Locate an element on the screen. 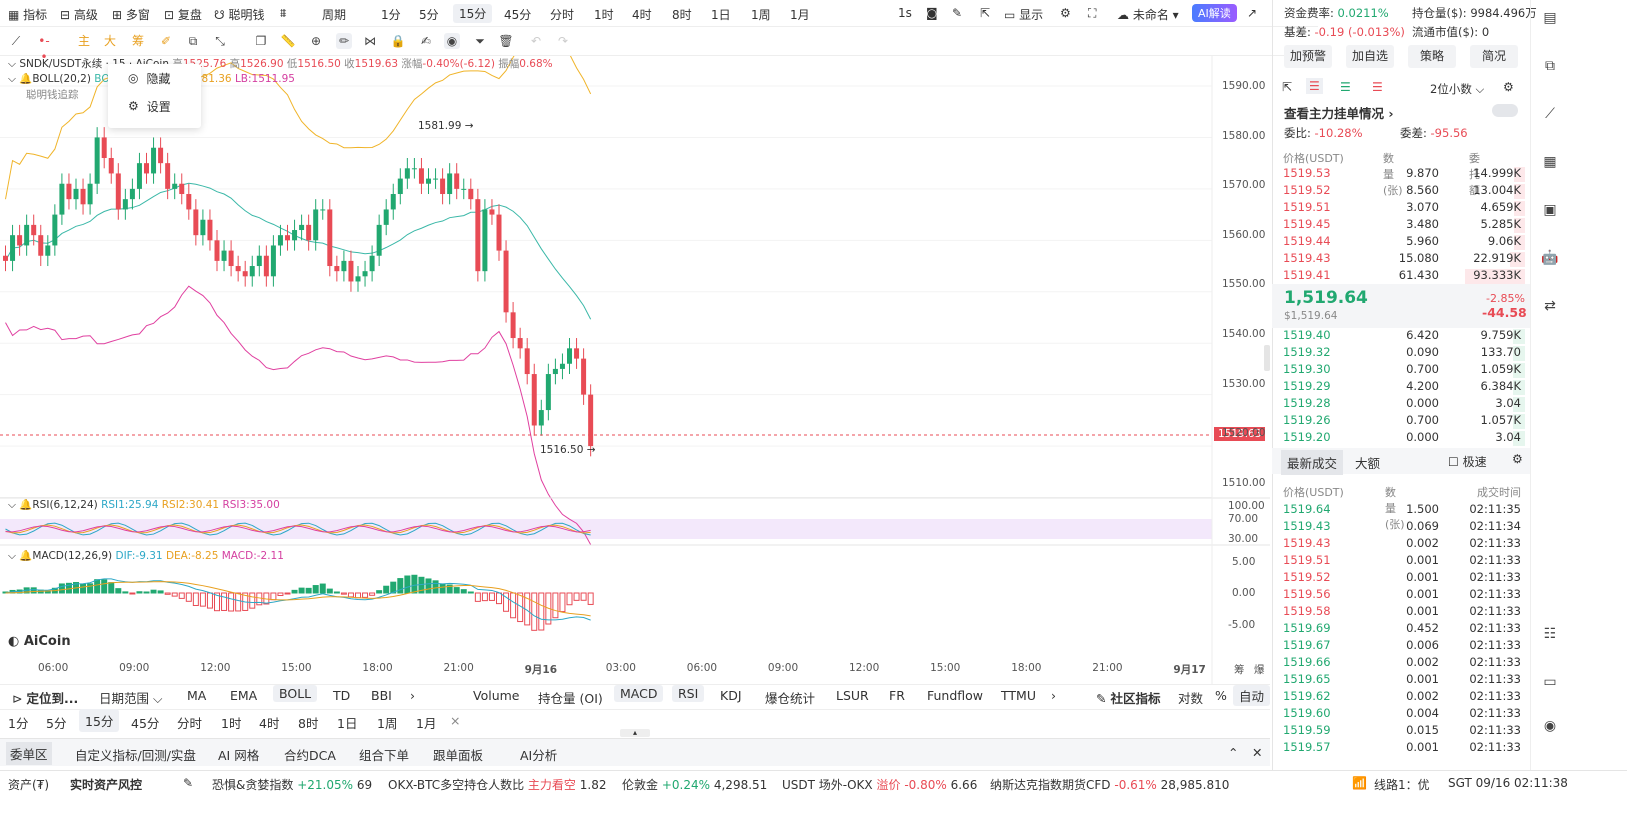 The image size is (1627, 828). zoom-icon: ⊕ is located at coordinates (316, 41).